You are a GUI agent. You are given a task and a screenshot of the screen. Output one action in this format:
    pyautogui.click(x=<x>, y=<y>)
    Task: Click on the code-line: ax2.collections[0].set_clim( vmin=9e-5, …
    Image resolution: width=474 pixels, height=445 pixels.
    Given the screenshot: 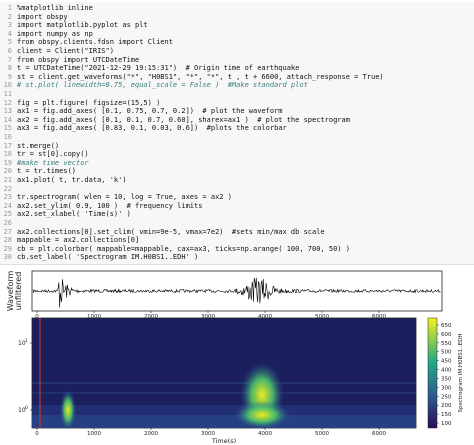 What is the action you would take?
    pyautogui.click(x=171, y=231)
    